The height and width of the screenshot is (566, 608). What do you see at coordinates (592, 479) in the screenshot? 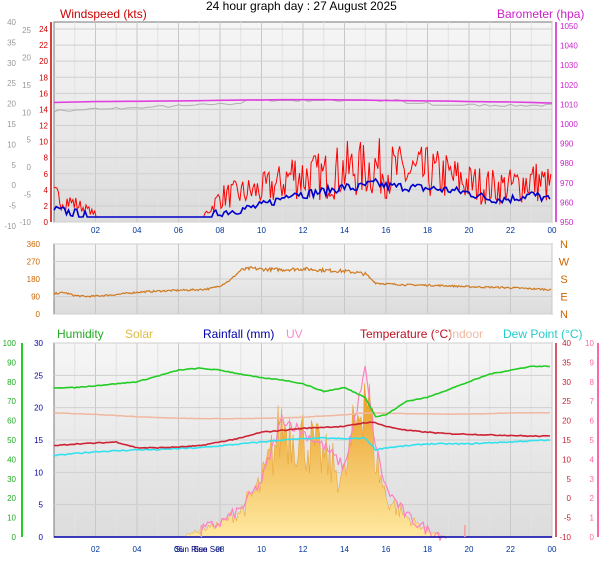
I see `uv-y-tick-label: 3` at bounding box center [592, 479].